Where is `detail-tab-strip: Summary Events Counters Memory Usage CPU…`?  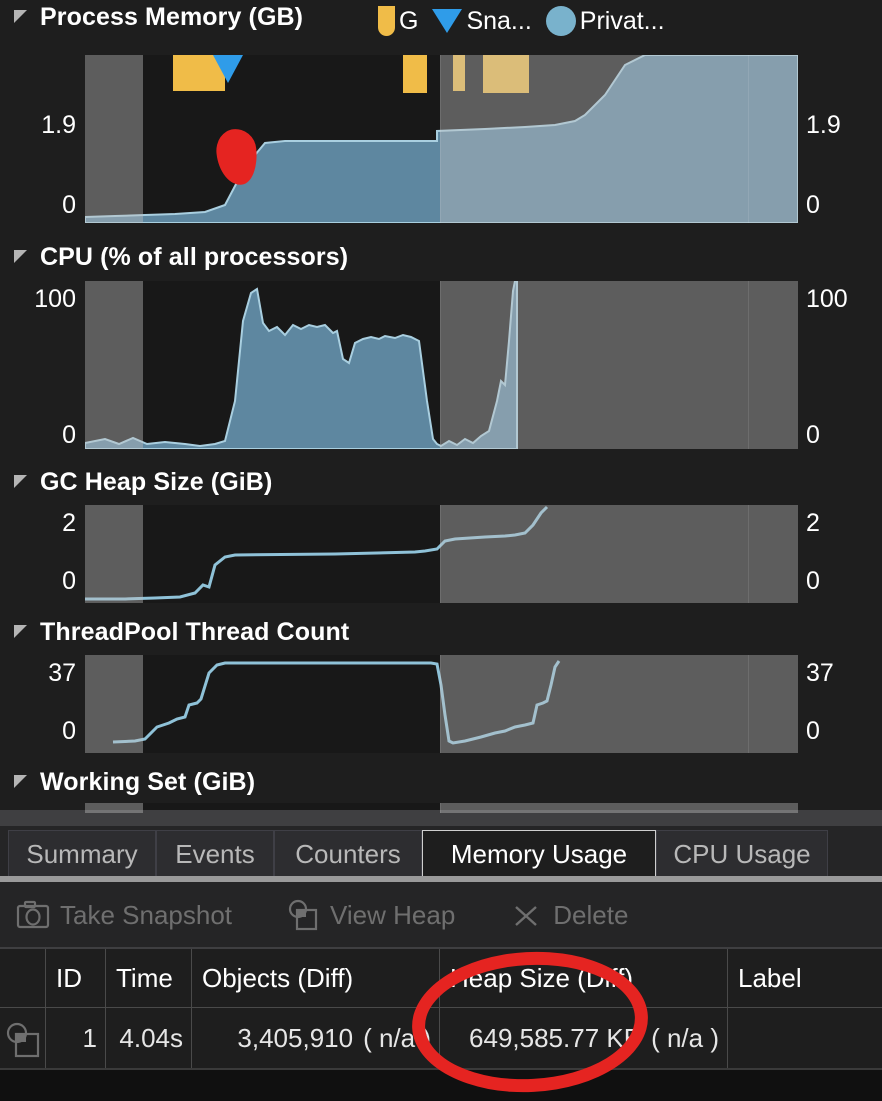
detail-tab-strip: Summary Events Counters Memory Usage CPU… is located at coordinates (441, 854).